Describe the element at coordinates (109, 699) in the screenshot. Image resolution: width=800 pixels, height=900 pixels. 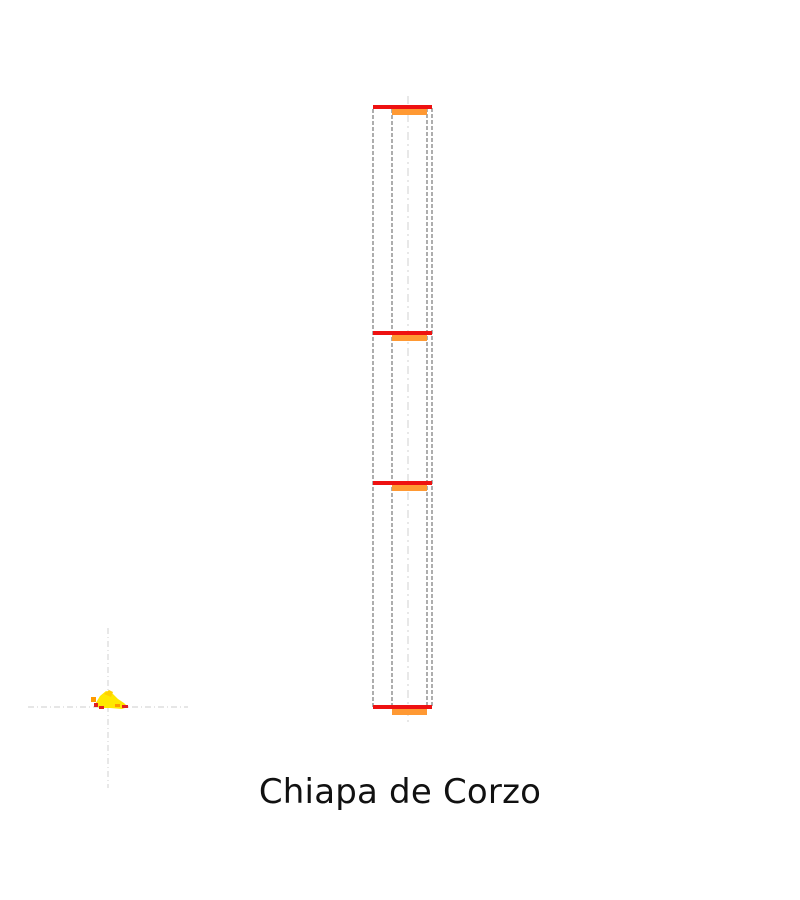
I see `reclining-figure-icon` at that location.